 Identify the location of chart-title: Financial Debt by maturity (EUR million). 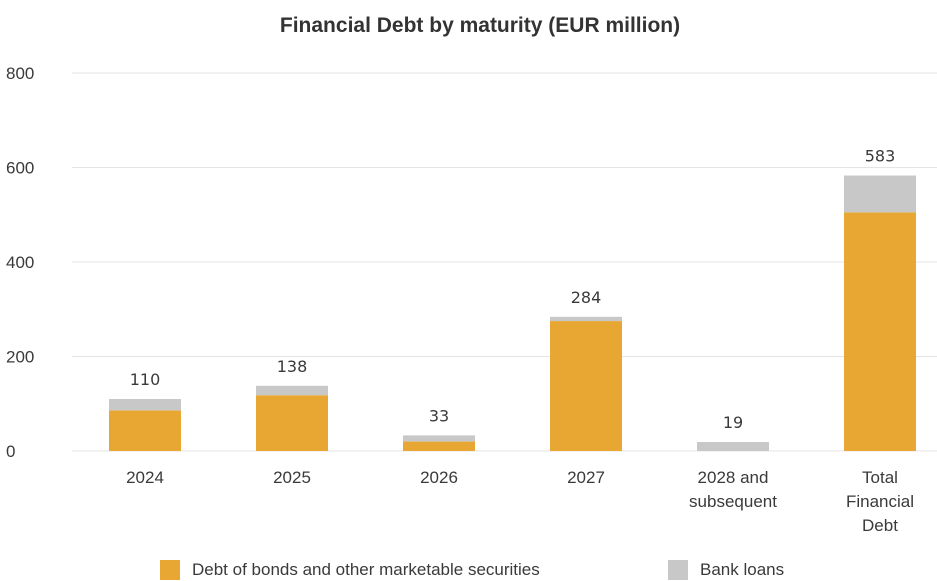
(480, 25).